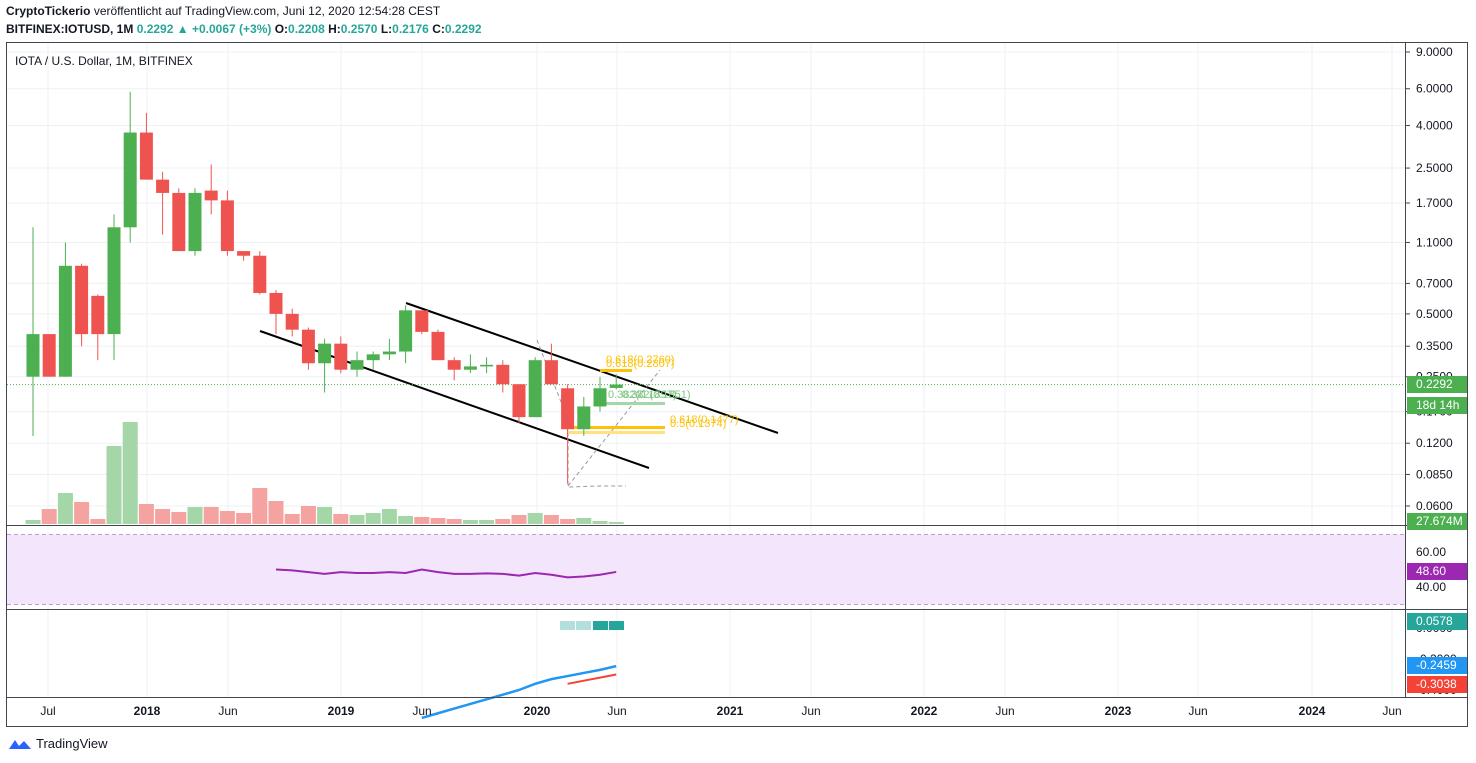 Image resolution: width=1476 pixels, height=763 pixels. What do you see at coordinates (1434, 168) in the screenshot?
I see `y-tick-label: 2.5000` at bounding box center [1434, 168].